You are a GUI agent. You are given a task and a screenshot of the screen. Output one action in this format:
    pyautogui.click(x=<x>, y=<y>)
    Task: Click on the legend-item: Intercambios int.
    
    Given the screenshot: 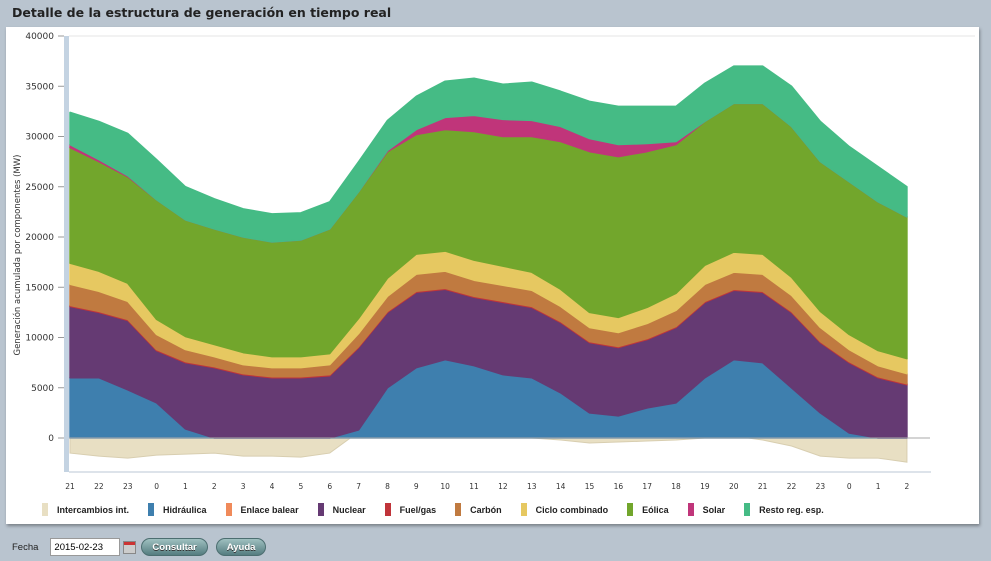 What is the action you would take?
    pyautogui.click(x=85, y=509)
    